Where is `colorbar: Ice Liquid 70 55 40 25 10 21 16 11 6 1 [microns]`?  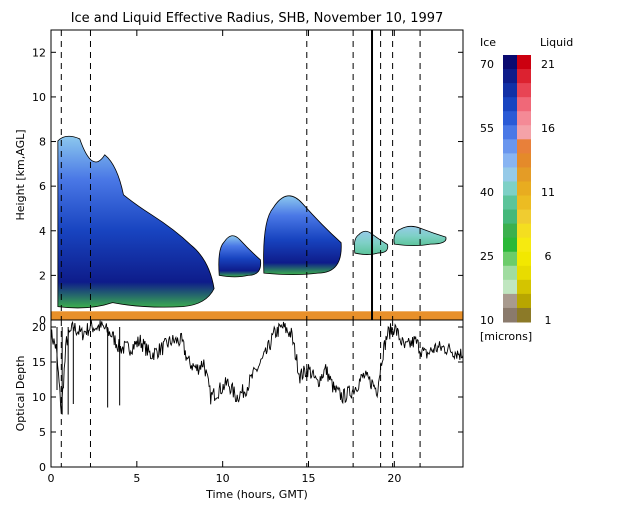 colorbar: Ice Liquid 70 55 40 25 10 21 16 11 6 1 [microns] is located at coordinates (526, 189).